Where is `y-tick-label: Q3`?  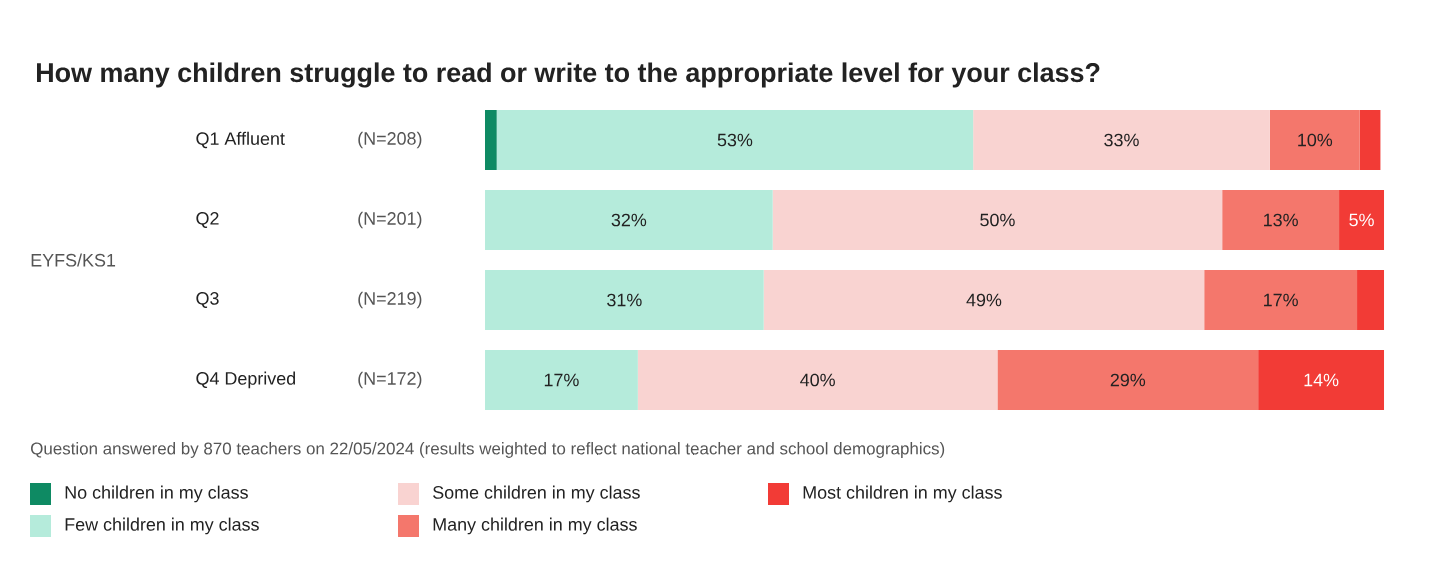
y-tick-label: Q3 is located at coordinates (207, 300).